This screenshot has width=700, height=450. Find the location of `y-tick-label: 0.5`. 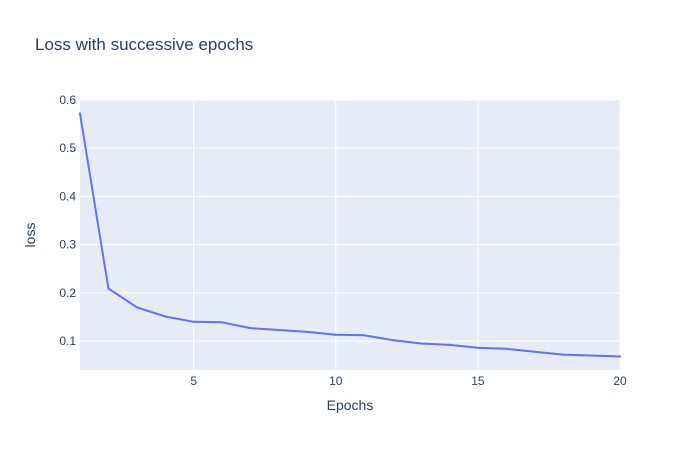

y-tick-label: 0.5 is located at coordinates (67, 148).